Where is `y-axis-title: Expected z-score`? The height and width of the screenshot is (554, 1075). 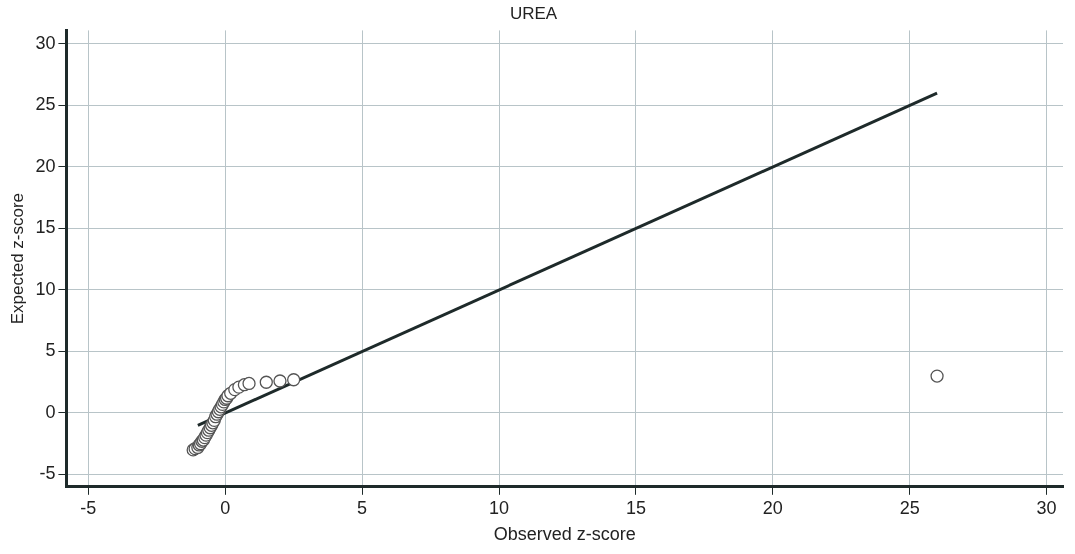 y-axis-title: Expected z-score is located at coordinates (17, 258).